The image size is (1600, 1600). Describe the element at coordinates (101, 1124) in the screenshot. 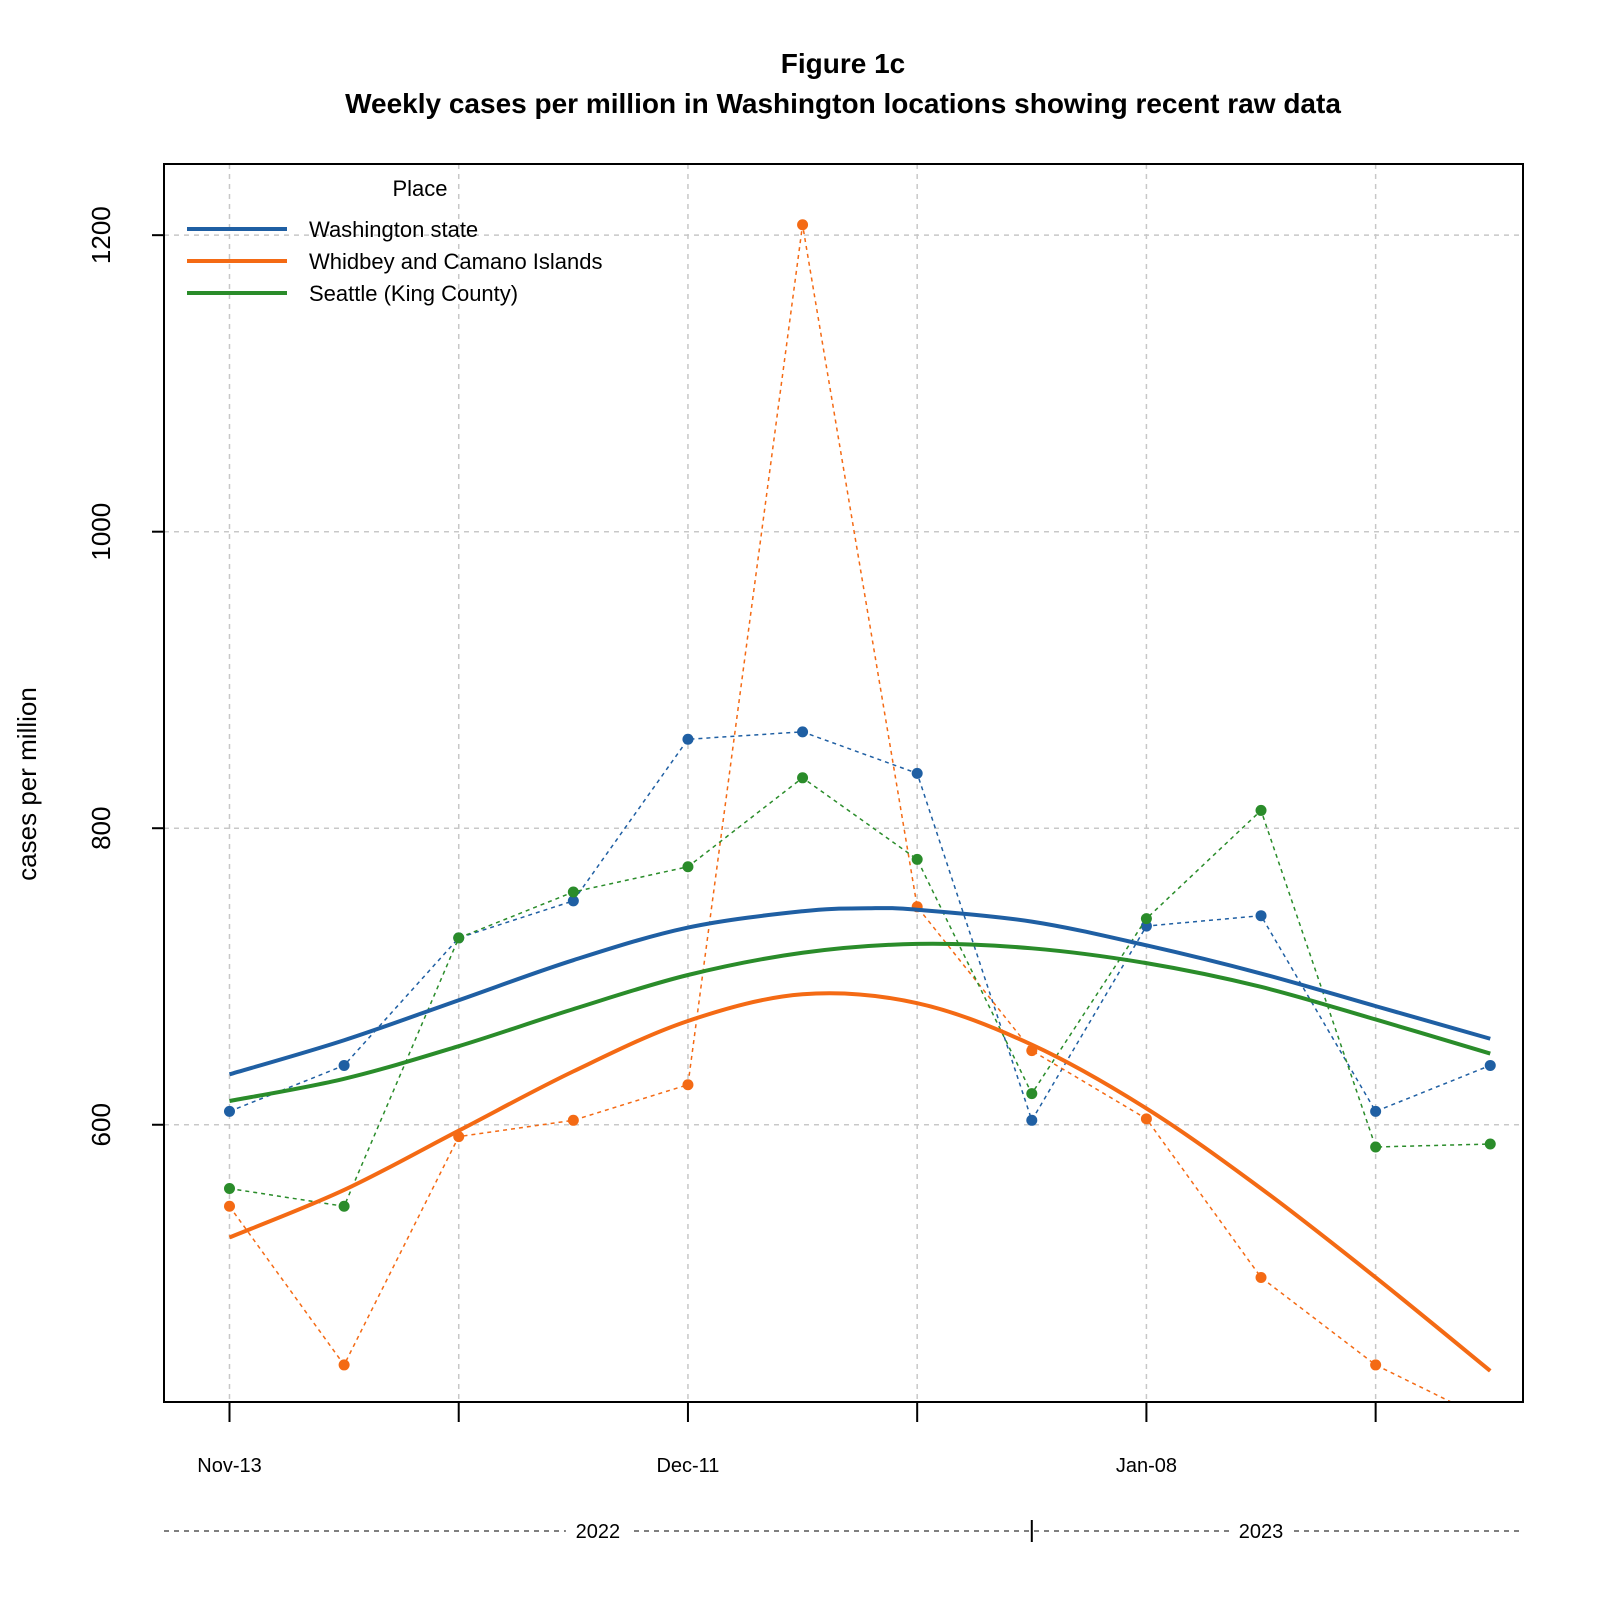

I see `y-tick-label: 600` at that location.